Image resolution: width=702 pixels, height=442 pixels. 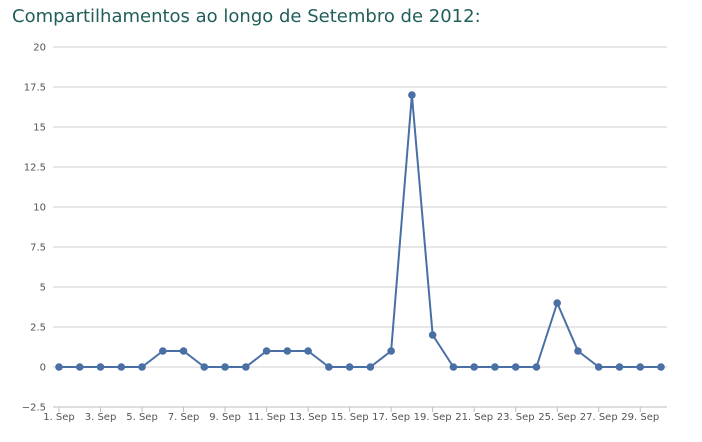 I want to click on x-tick-label: 25. Sep, so click(x=557, y=417).